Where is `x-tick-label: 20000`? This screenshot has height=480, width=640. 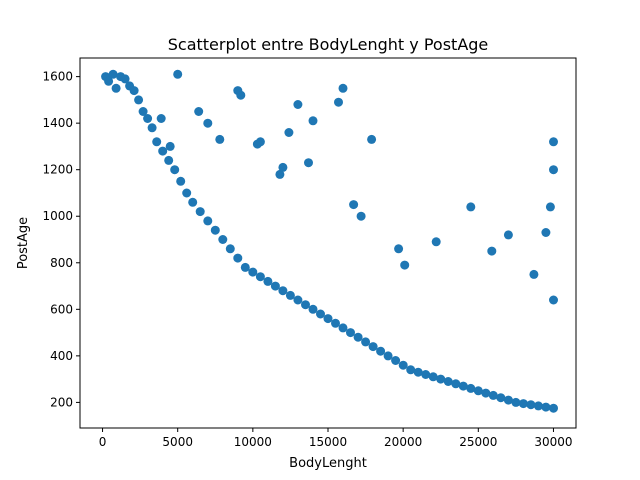 x-tick-label: 20000 is located at coordinates (403, 442).